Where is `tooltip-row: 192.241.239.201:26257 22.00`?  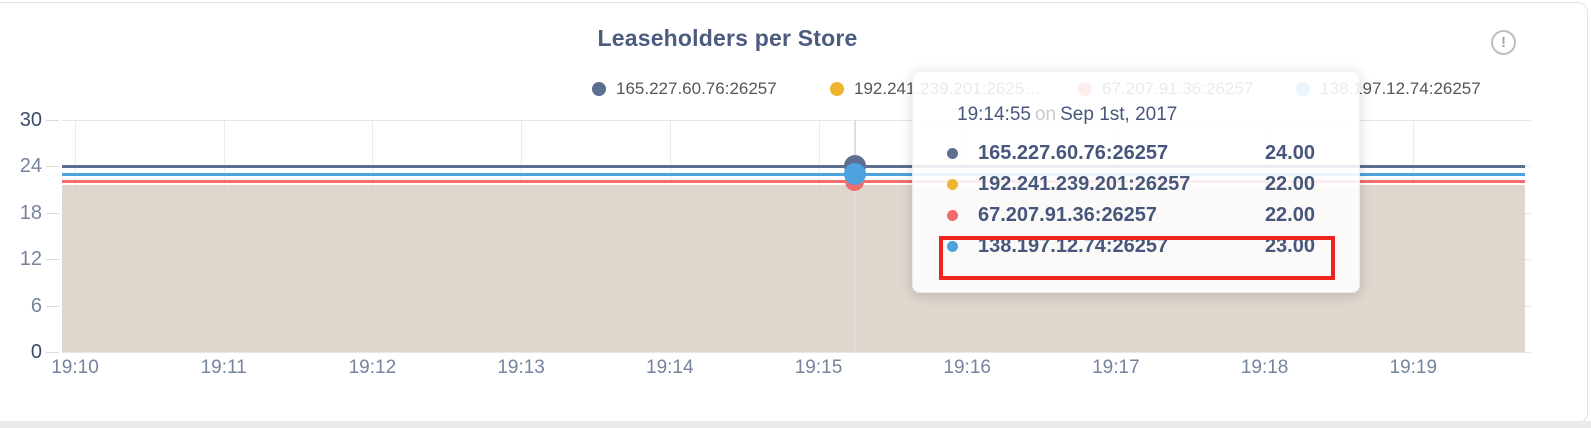
tooltip-row: 192.241.239.201:26257 22.00 is located at coordinates (1131, 184).